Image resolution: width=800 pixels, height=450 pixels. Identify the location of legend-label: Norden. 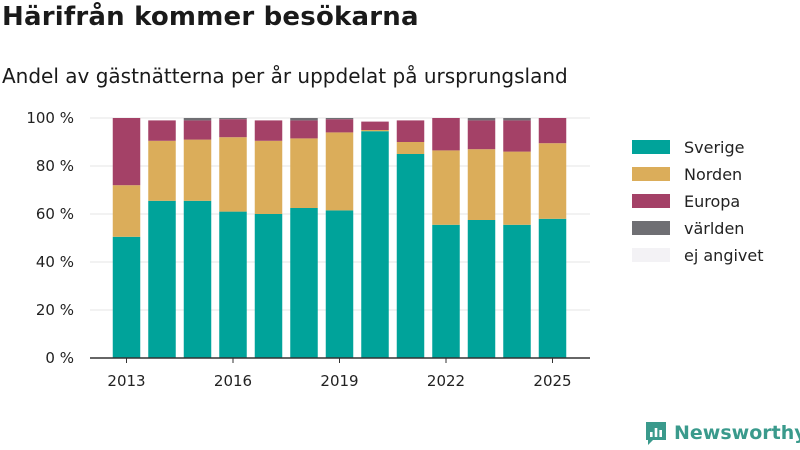
(713, 174).